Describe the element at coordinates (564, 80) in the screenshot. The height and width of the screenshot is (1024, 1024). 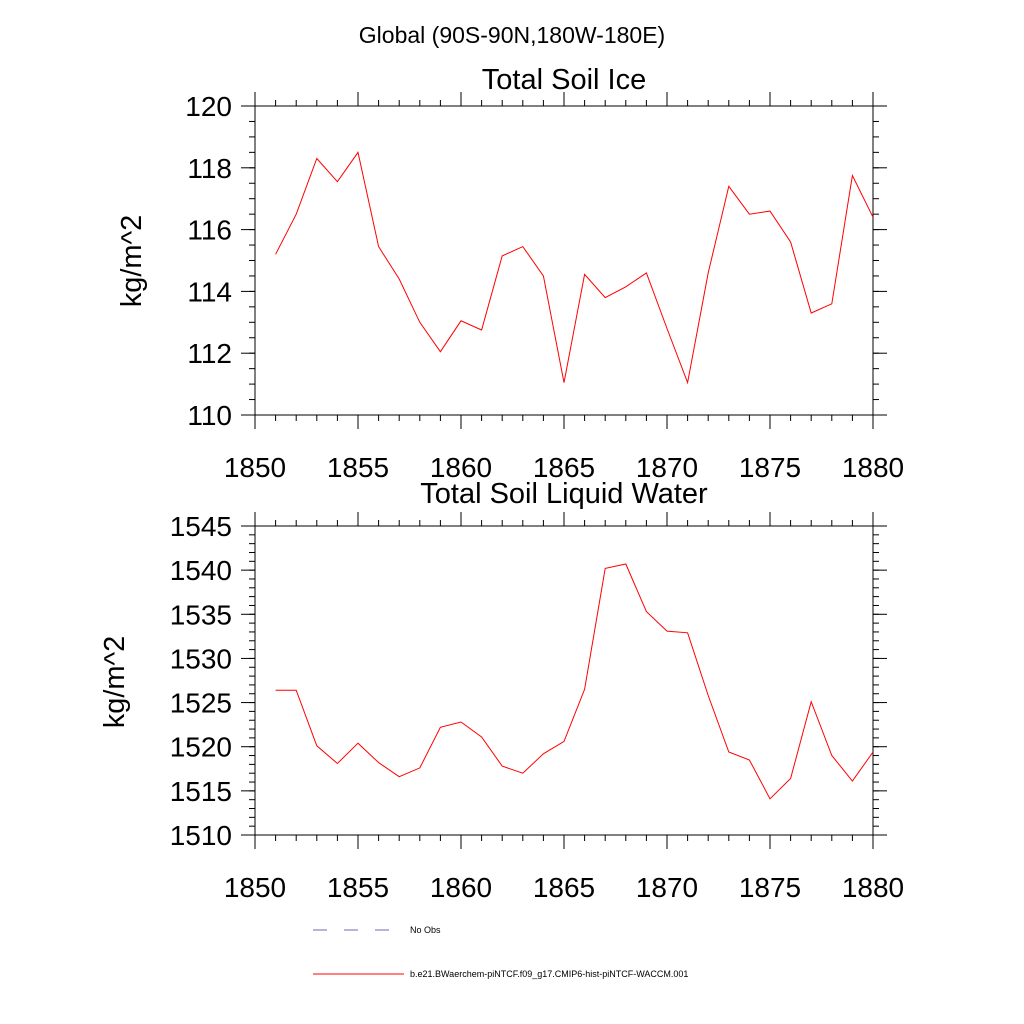
I see `chart-title: Total Soil Ice` at that location.